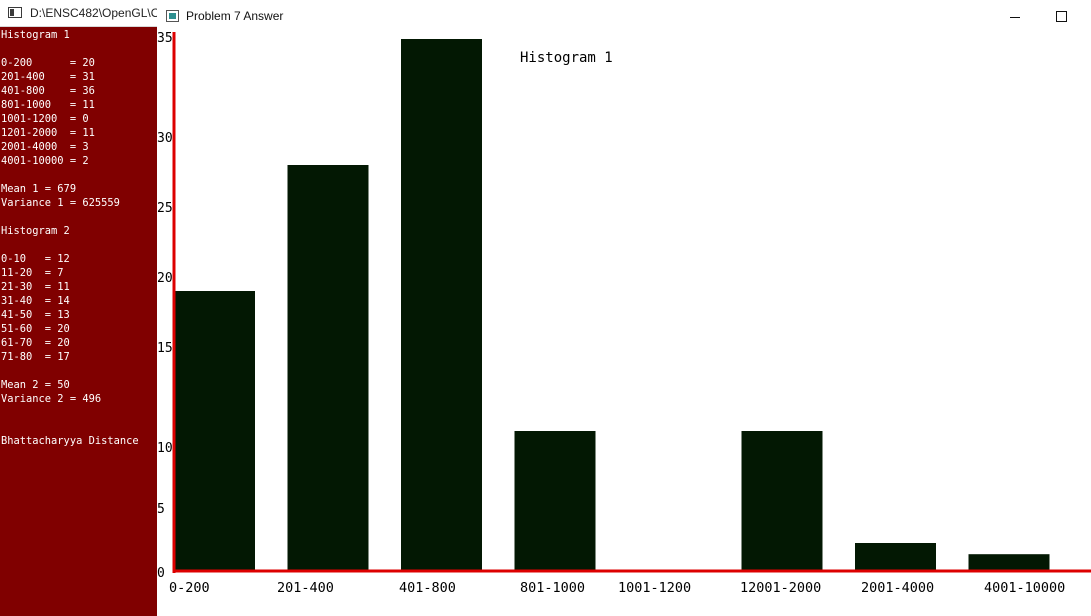 Image resolution: width=1091 pixels, height=616 pixels. I want to click on console-line: 0-10 = 12, so click(35, 259).